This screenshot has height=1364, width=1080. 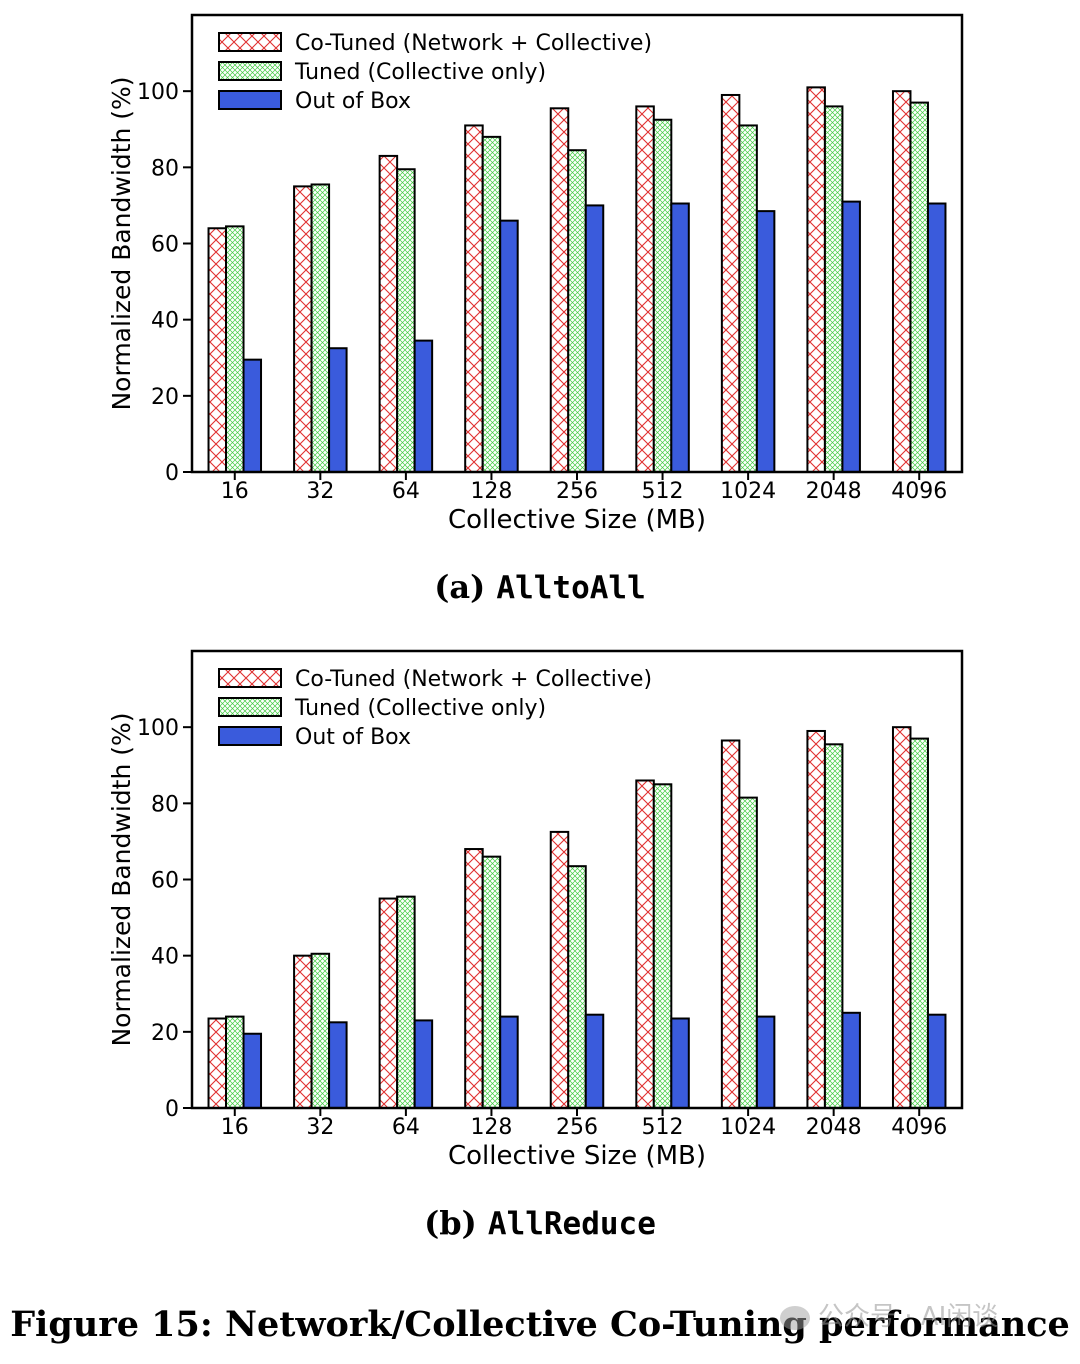 I want to click on watermark: 公众号 · AI闲谈, so click(x=889, y=1314).